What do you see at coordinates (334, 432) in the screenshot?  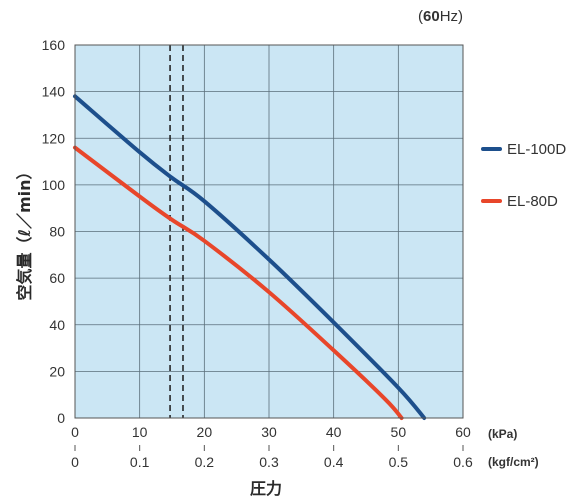 I see `x-tick-label-kpa: 40` at bounding box center [334, 432].